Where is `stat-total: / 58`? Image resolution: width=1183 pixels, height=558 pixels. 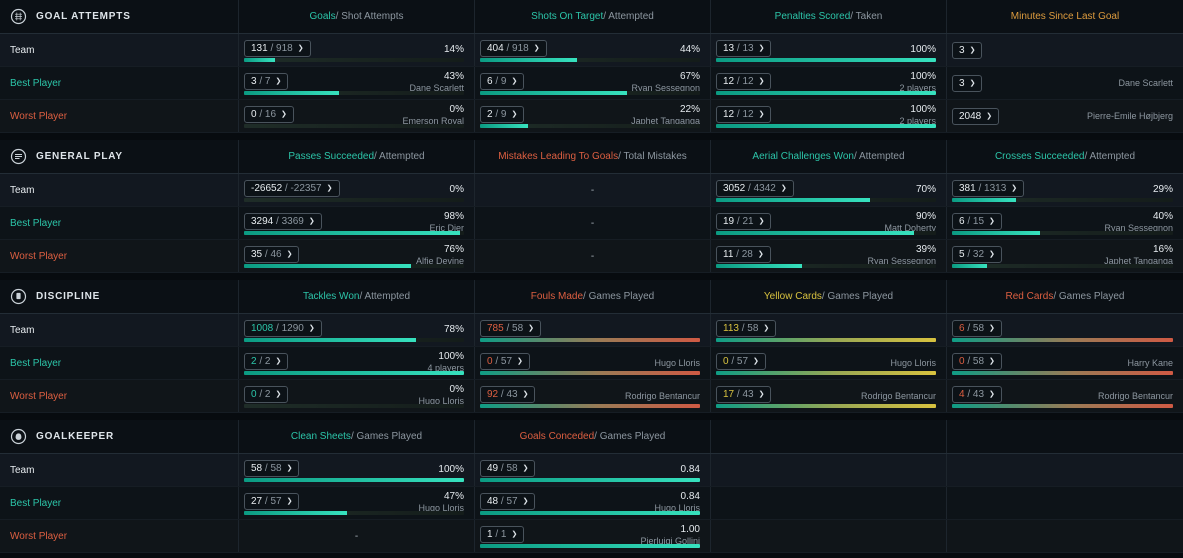
stat-total: / 58 is located at coordinates (748, 328).